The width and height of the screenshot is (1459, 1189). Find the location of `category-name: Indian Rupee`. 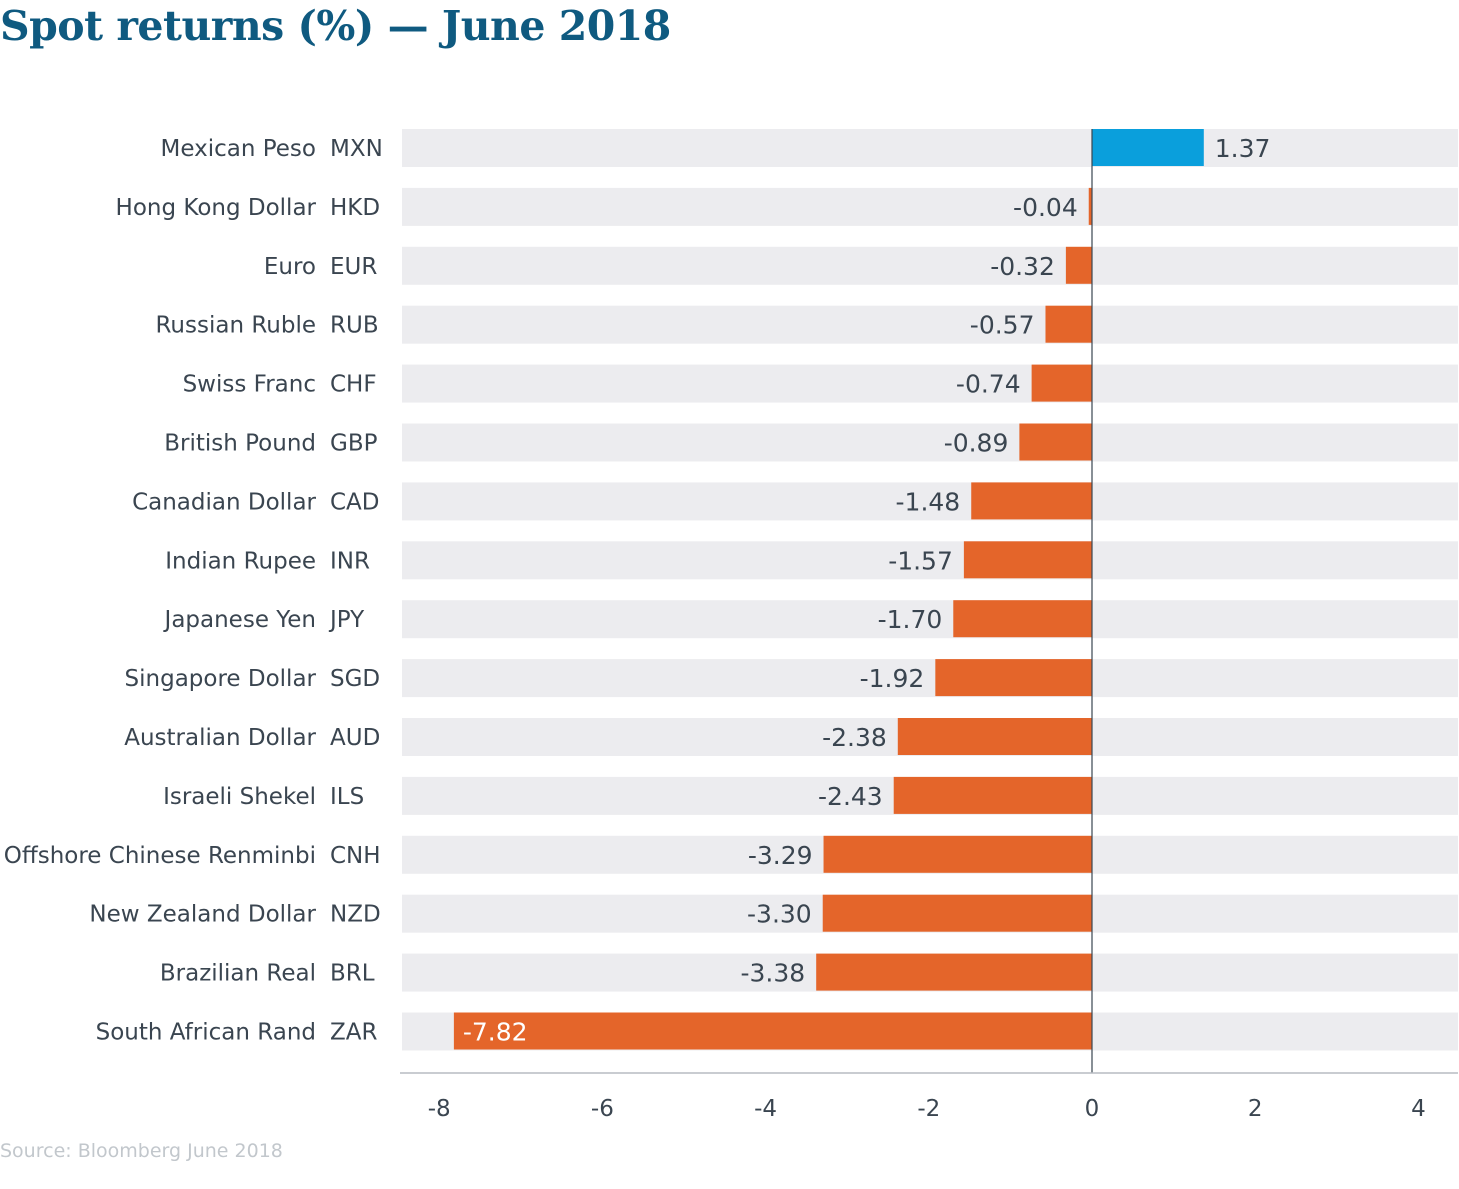

category-name: Indian Rupee is located at coordinates (240, 561).